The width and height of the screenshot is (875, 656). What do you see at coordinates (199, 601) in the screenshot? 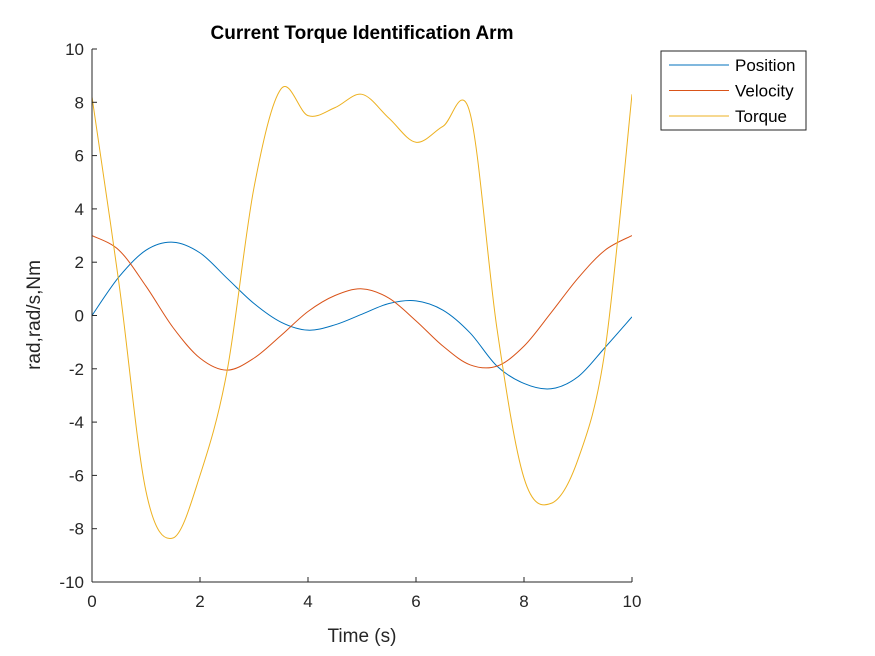
I see `x-tick-label: 2` at bounding box center [199, 601].